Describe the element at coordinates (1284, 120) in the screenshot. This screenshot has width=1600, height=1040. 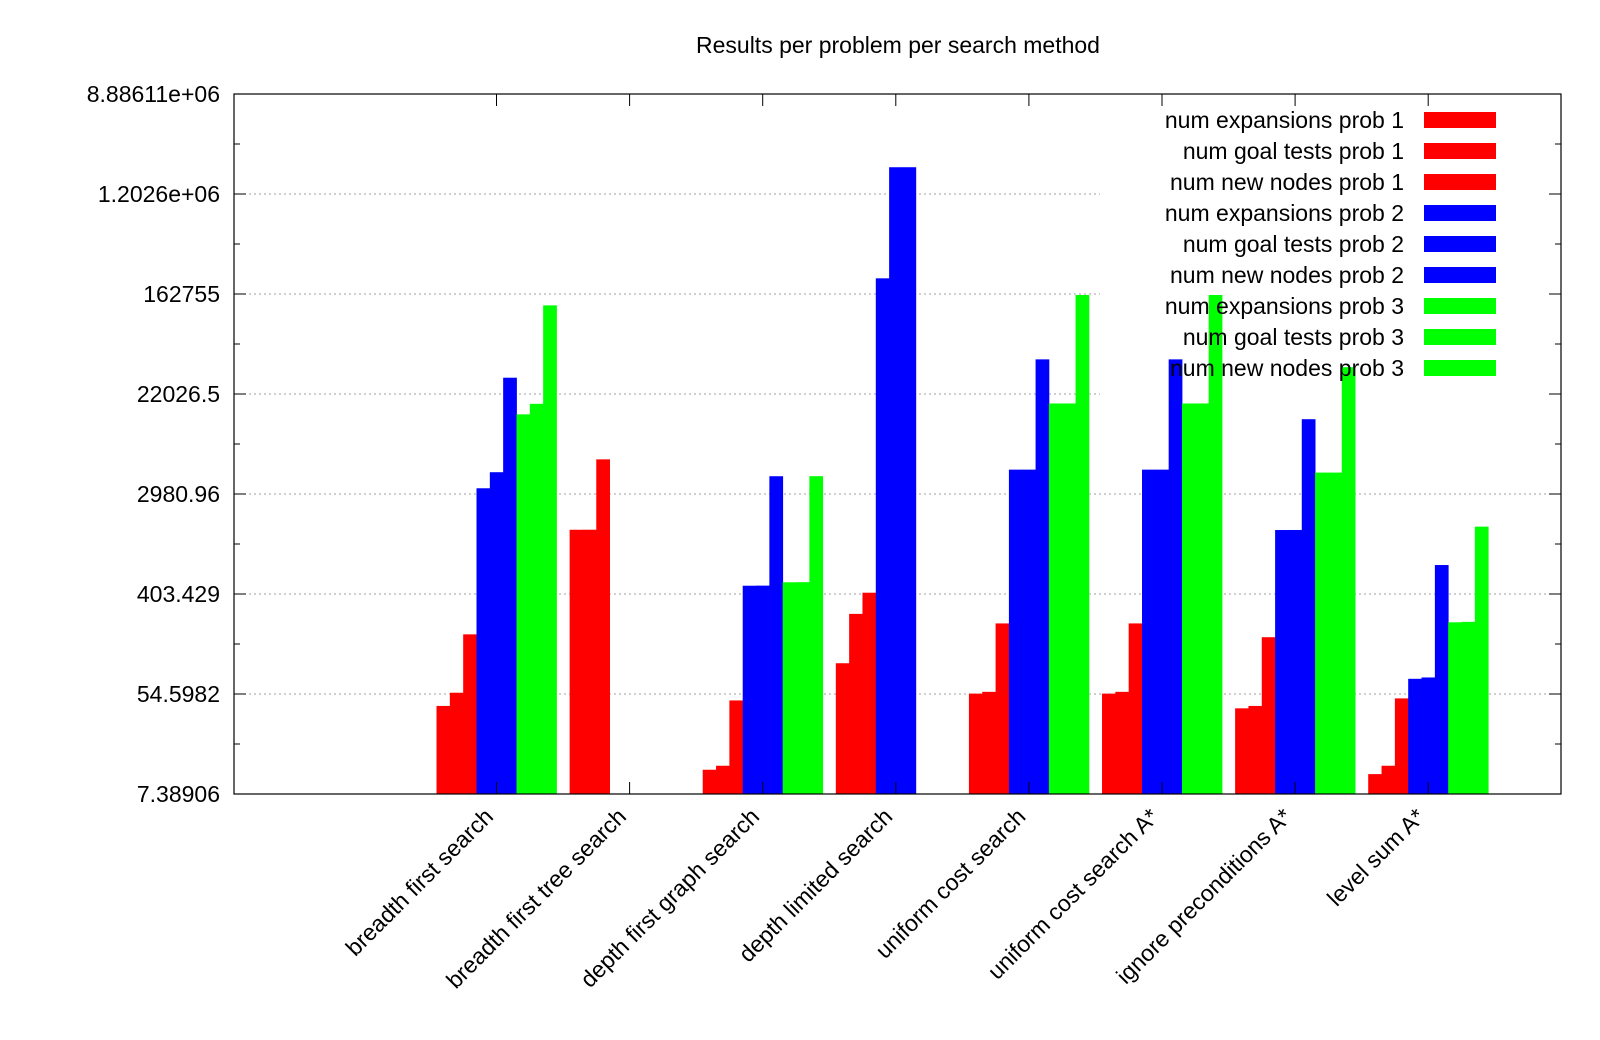
I see `legend-label: num expansions prob 1` at that location.